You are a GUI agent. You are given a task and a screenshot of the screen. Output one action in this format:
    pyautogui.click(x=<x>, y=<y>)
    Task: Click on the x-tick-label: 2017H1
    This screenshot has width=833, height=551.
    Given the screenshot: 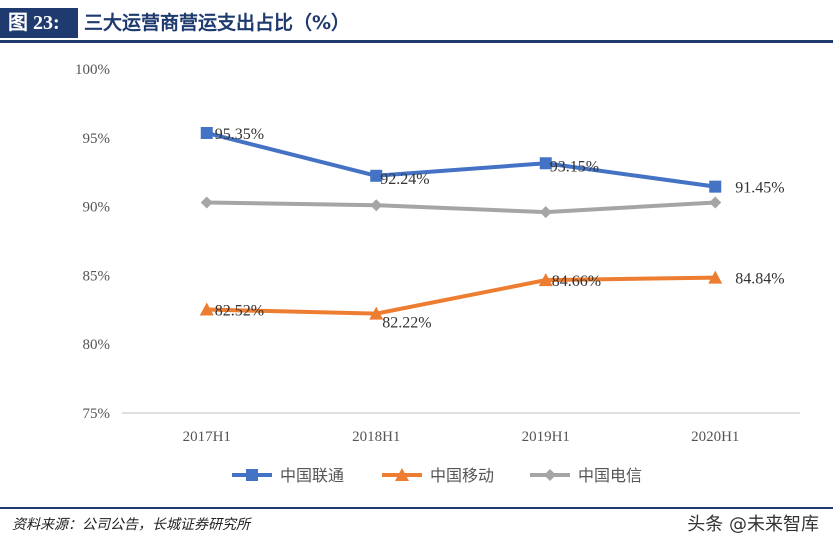 What is the action you would take?
    pyautogui.click(x=207, y=437)
    